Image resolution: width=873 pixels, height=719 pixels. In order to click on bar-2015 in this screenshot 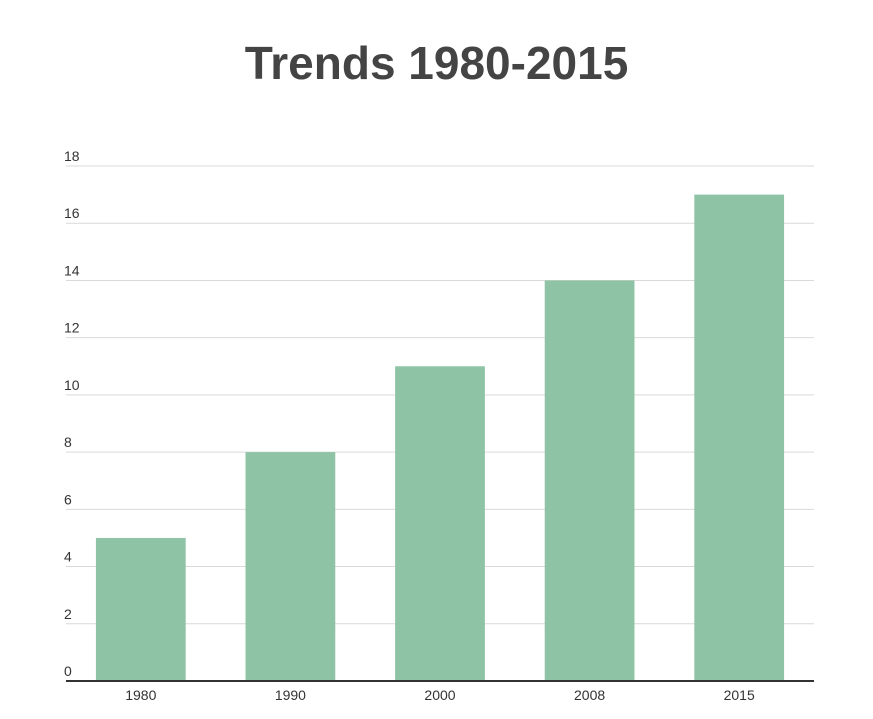, I will do `click(739, 437)`.